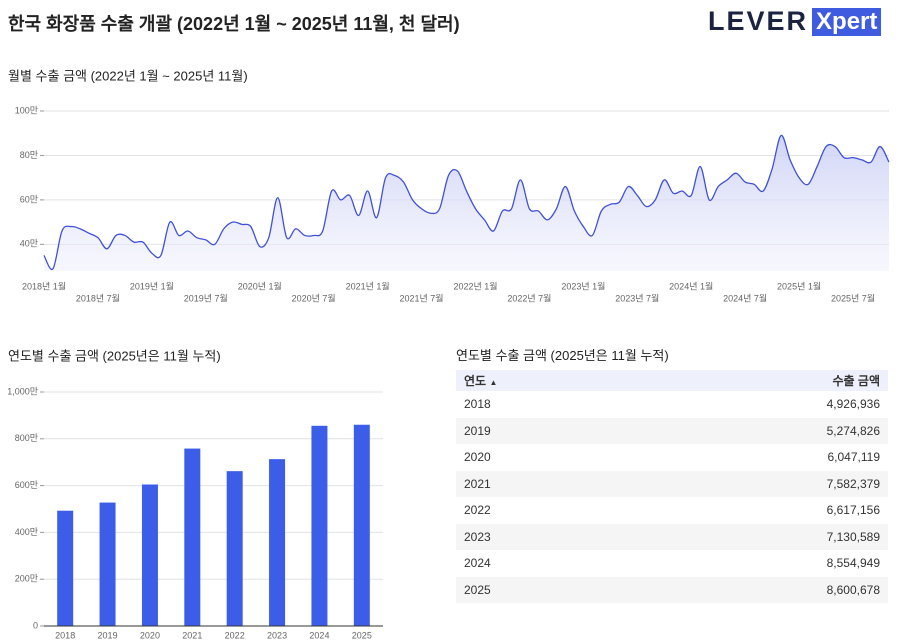 The height and width of the screenshot is (643, 916). I want to click on y-tick-label: 80만, so click(29, 155).